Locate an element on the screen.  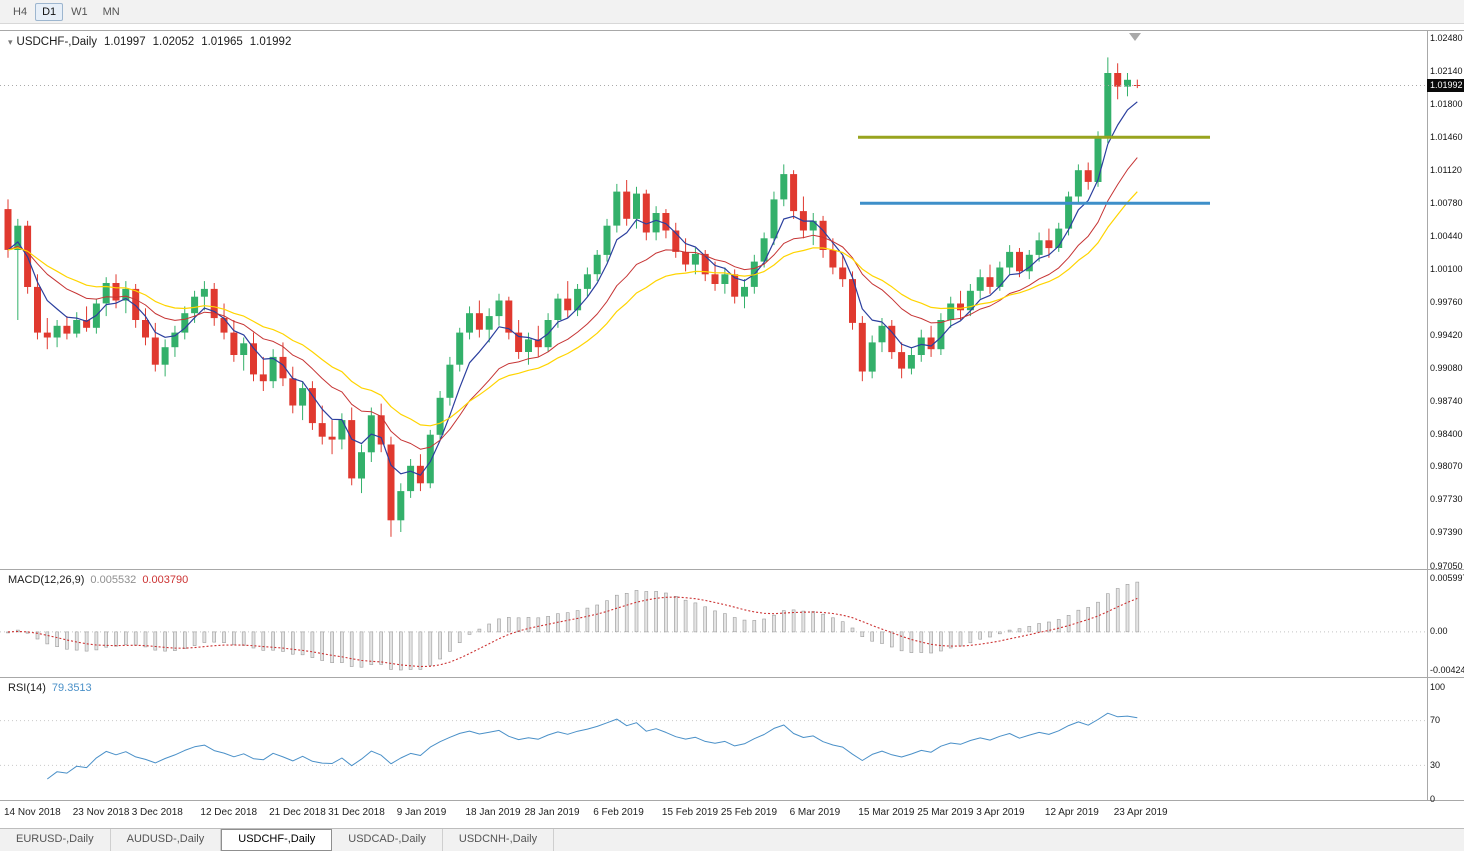
macd-panel-canvas is located at coordinates (713, 623).